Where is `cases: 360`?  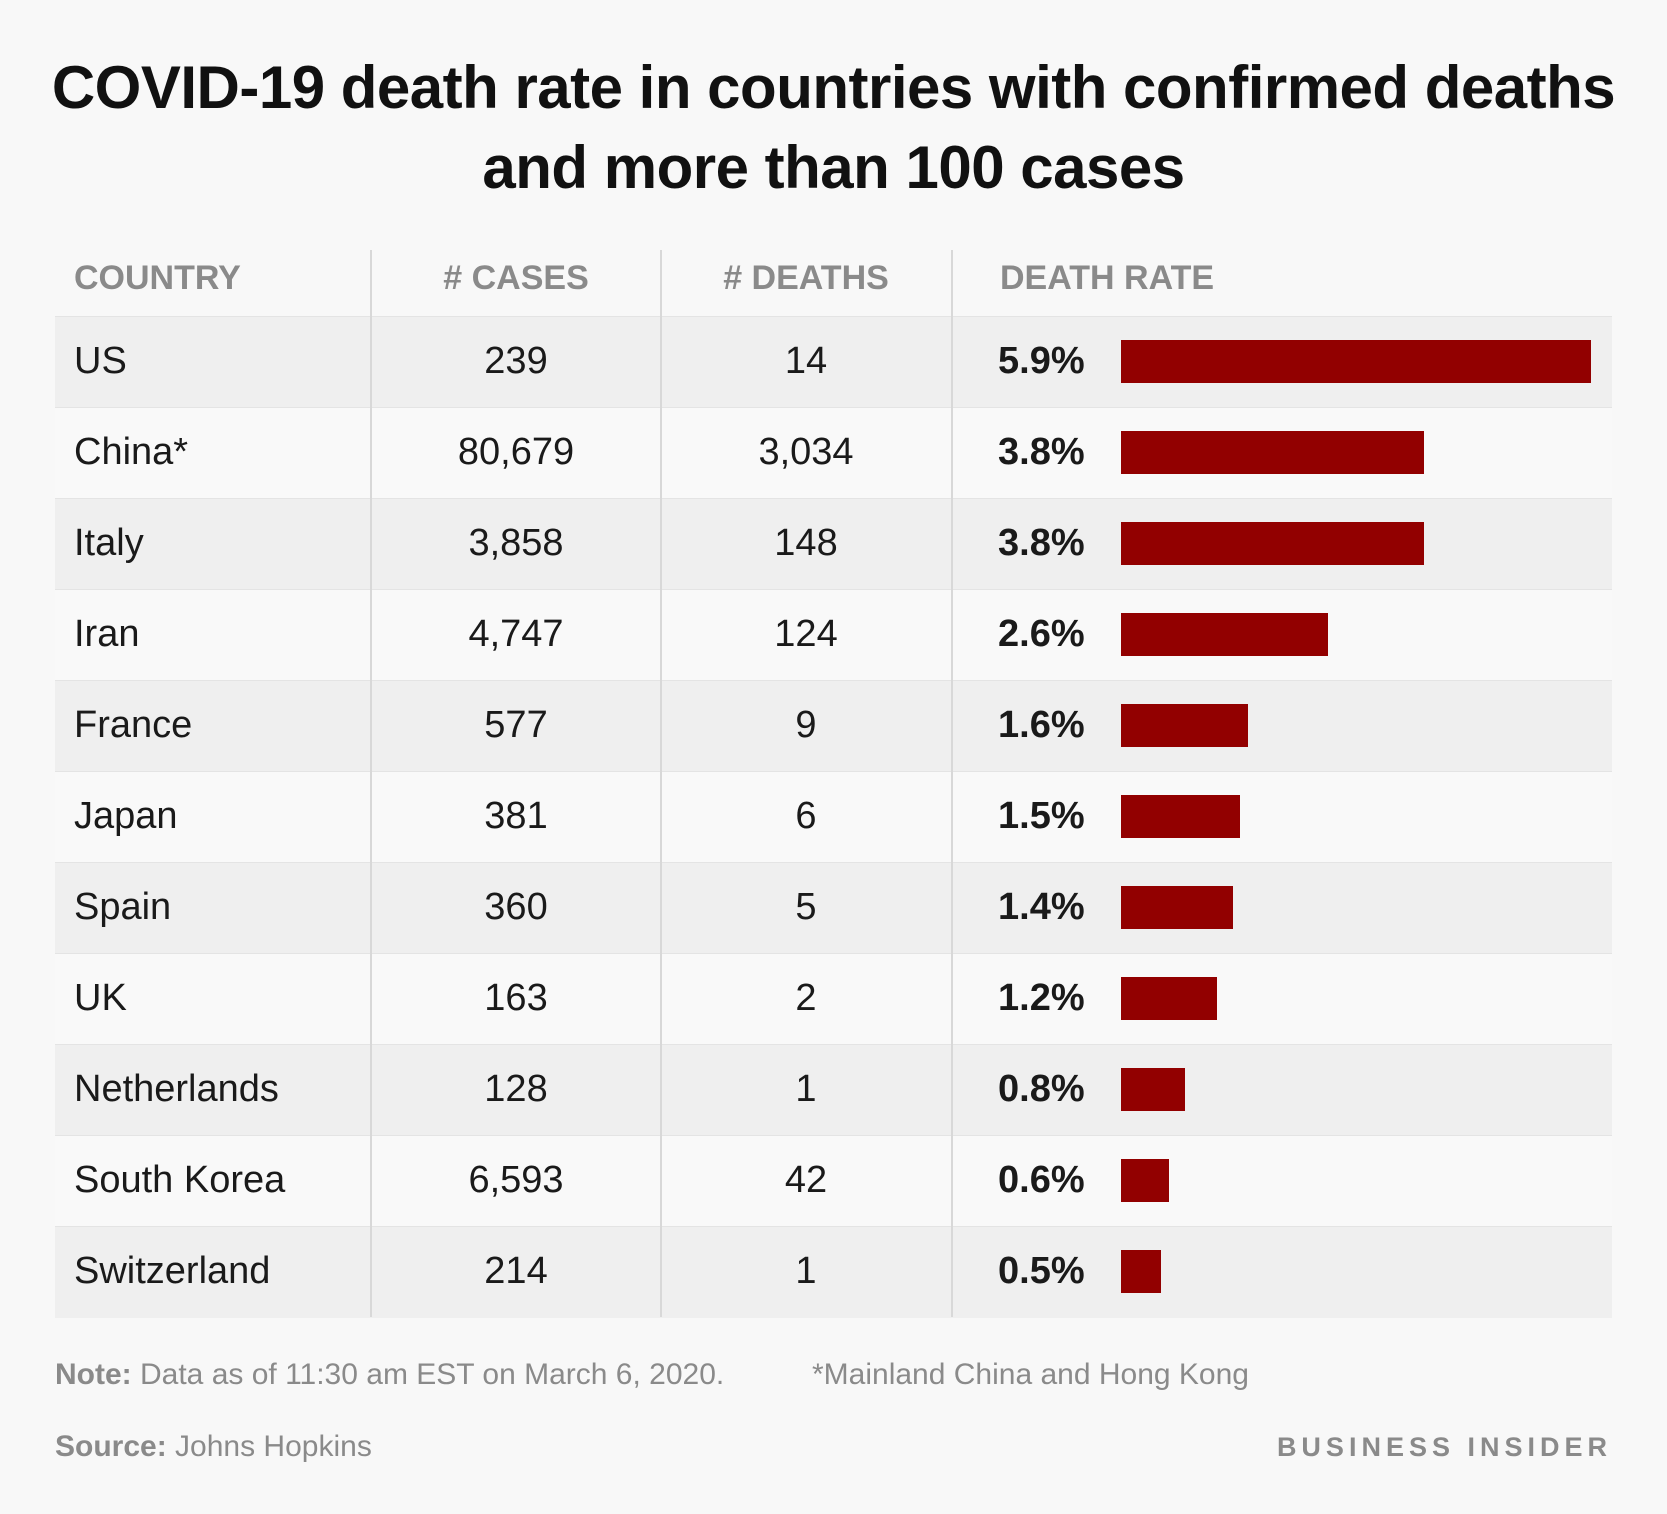
cases: 360 is located at coordinates (516, 907).